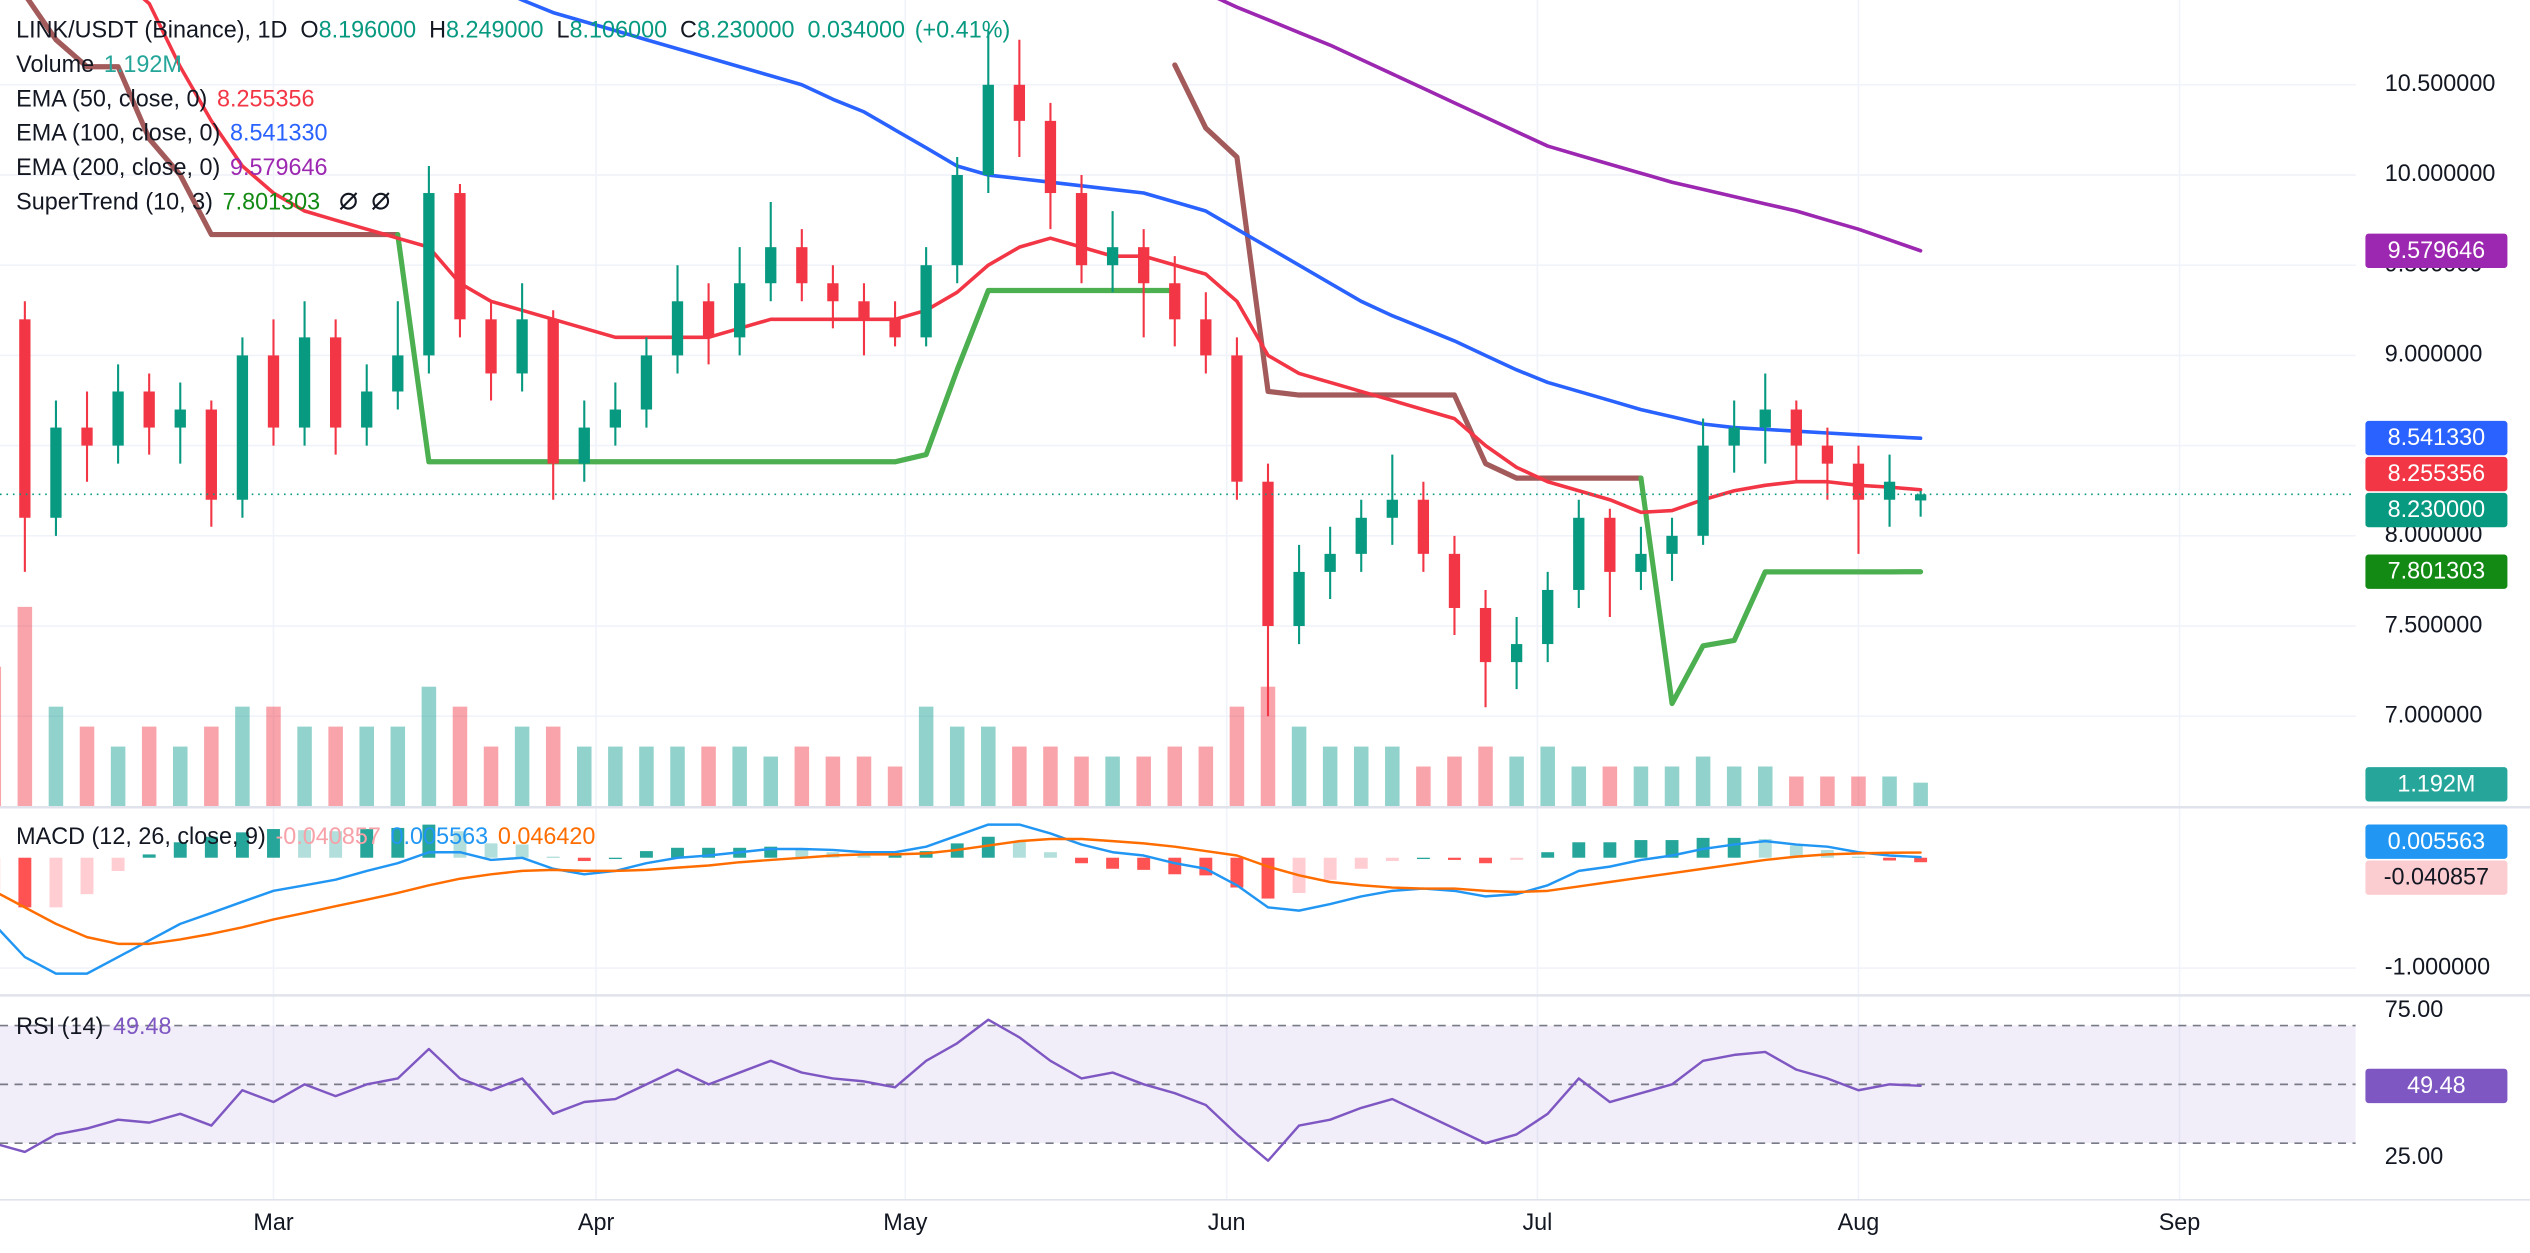 Image resolution: width=2530 pixels, height=1253 pixels. Describe the element at coordinates (370, 201) in the screenshot. I see `visibility-icons` at that location.